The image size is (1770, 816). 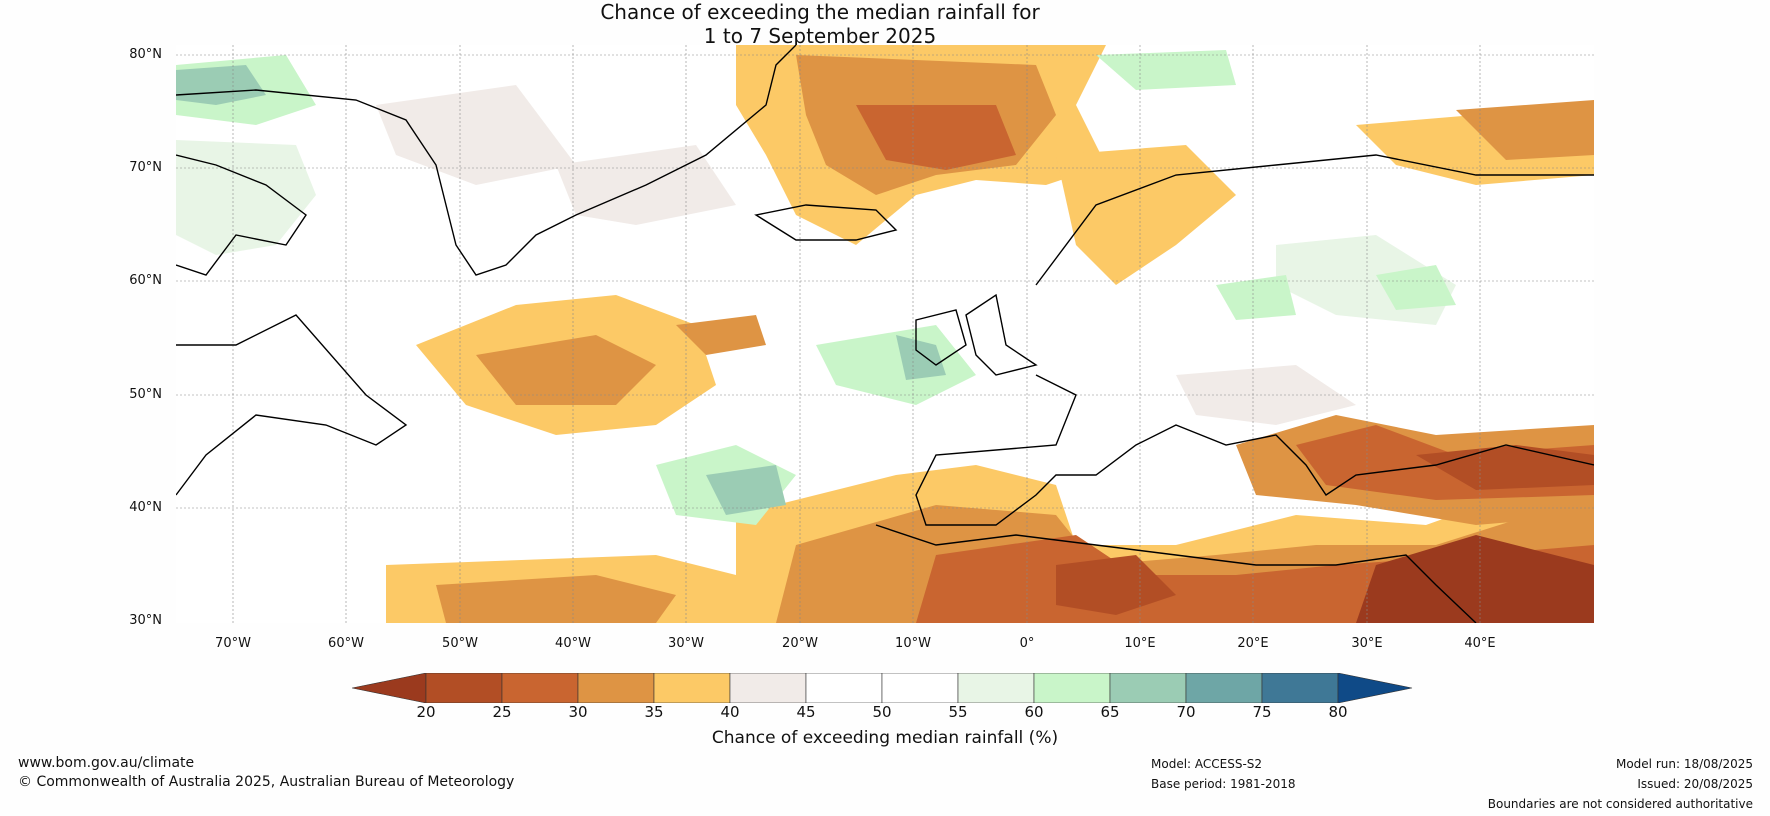 What do you see at coordinates (913, 643) in the screenshot?
I see `lon-label-10w: 10°W` at bounding box center [913, 643].